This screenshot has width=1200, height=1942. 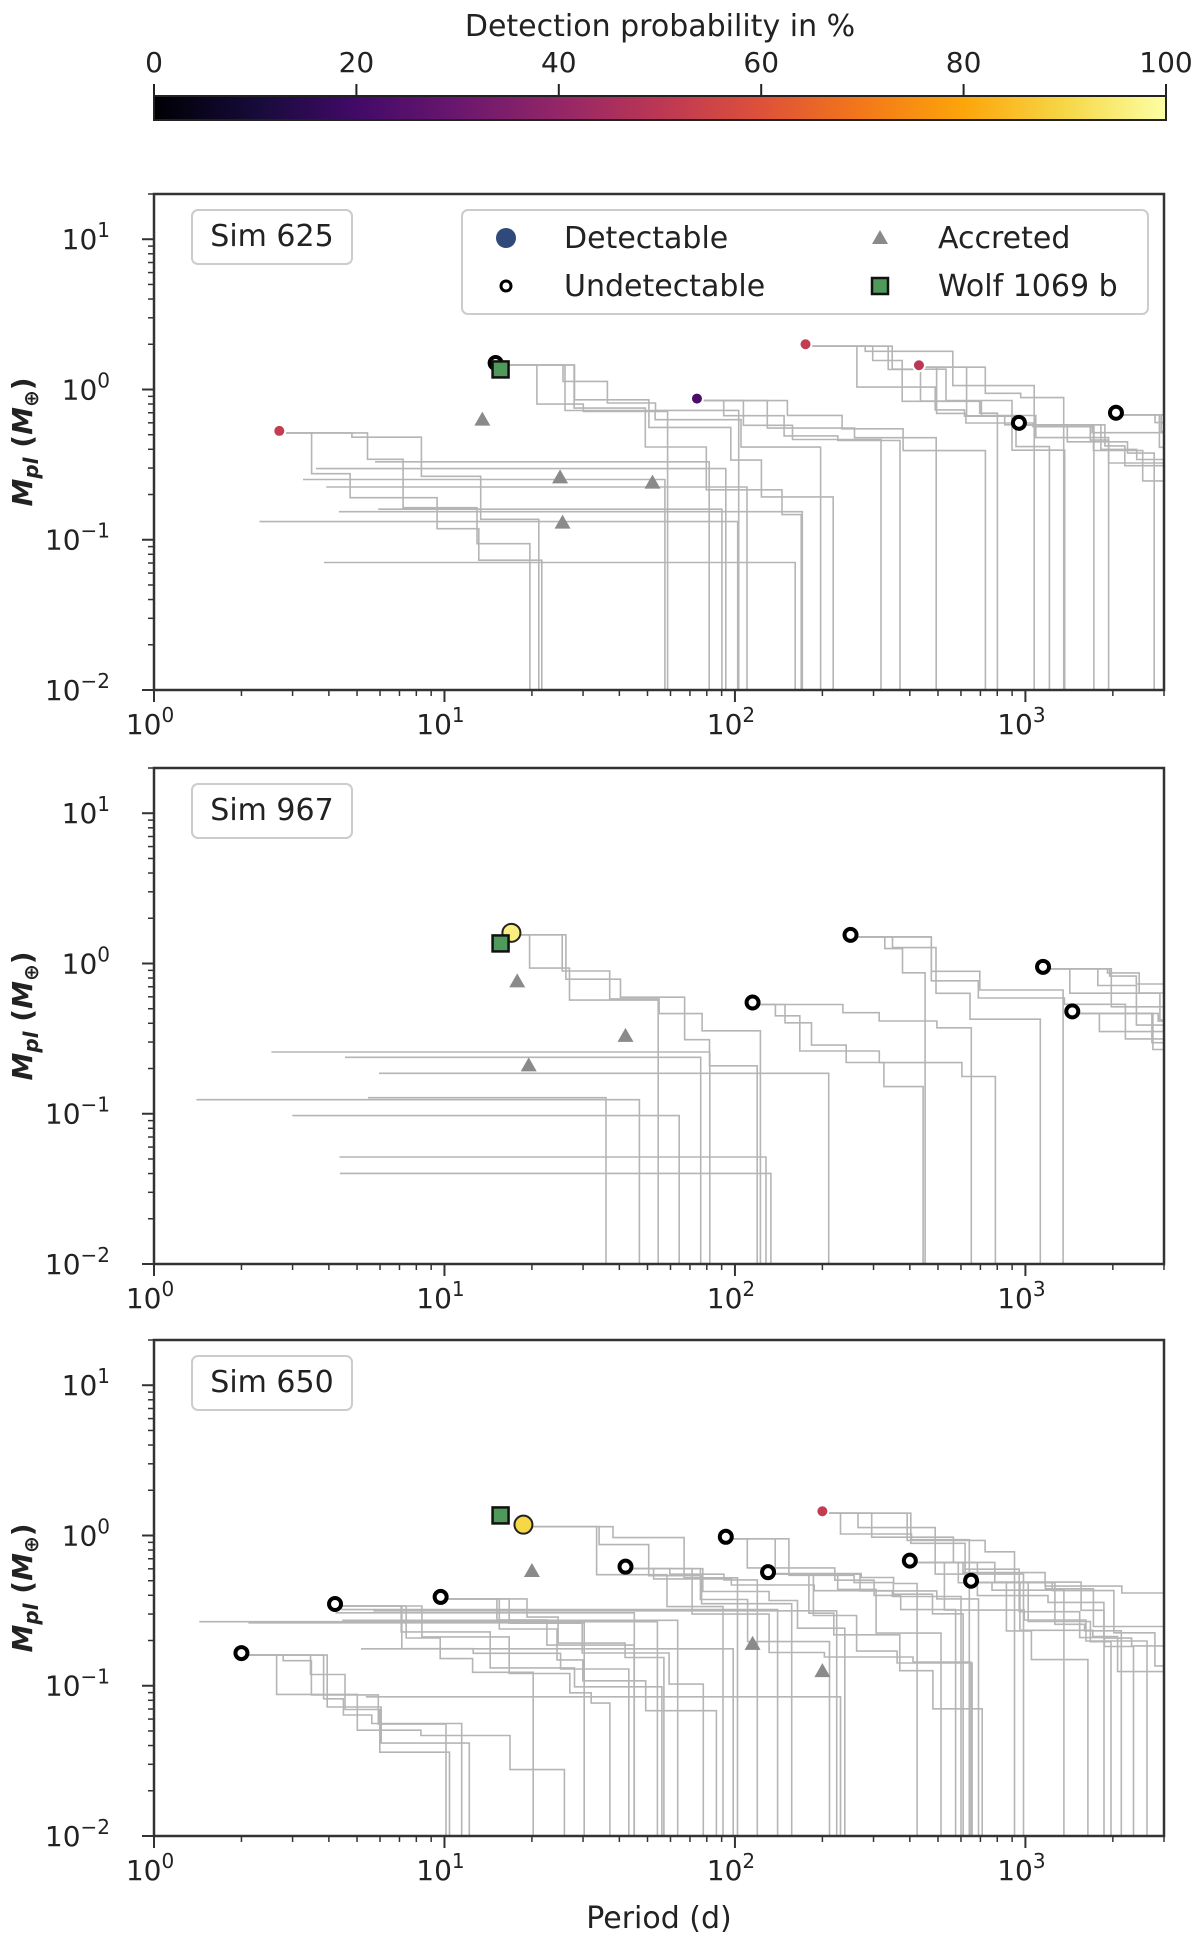 I want to click on colorbar-tick-label: 80, so click(x=964, y=62).